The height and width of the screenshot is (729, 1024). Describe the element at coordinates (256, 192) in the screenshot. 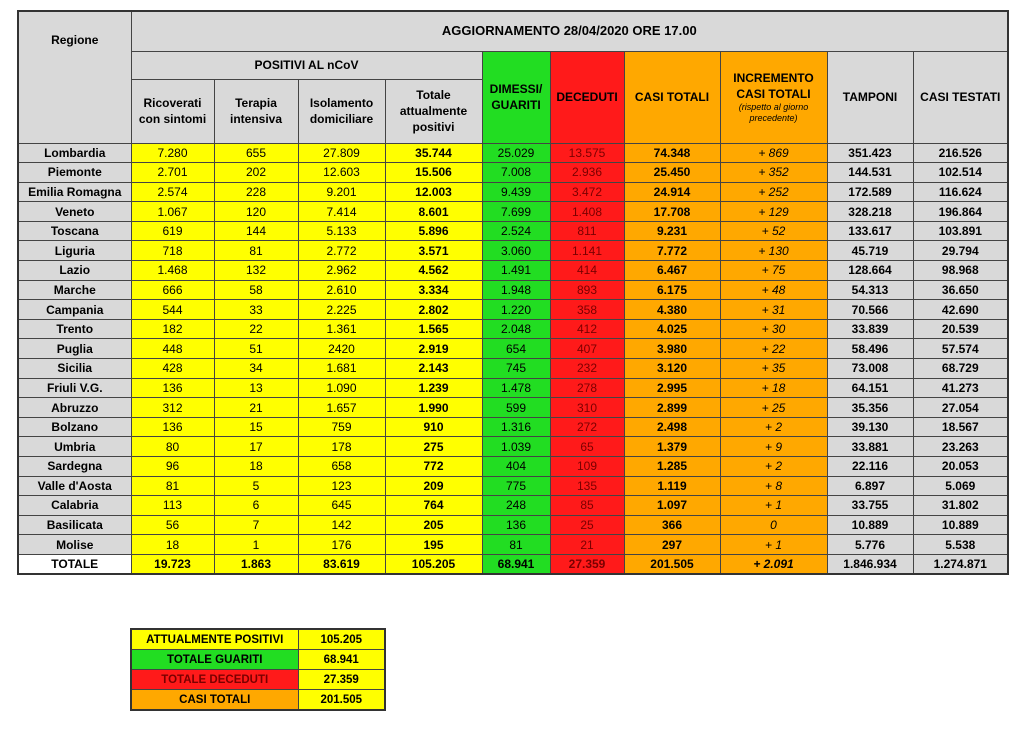

I see `value-cell: 228` at that location.